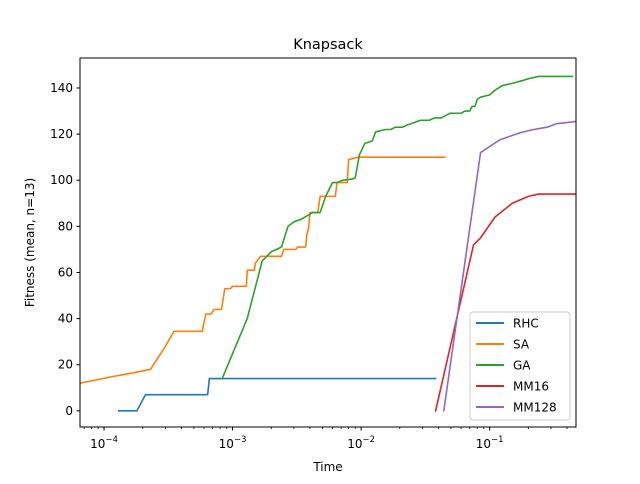 Image resolution: width=640 pixels, height=484 pixels. I want to click on series-line-mm16, so click(505, 302).